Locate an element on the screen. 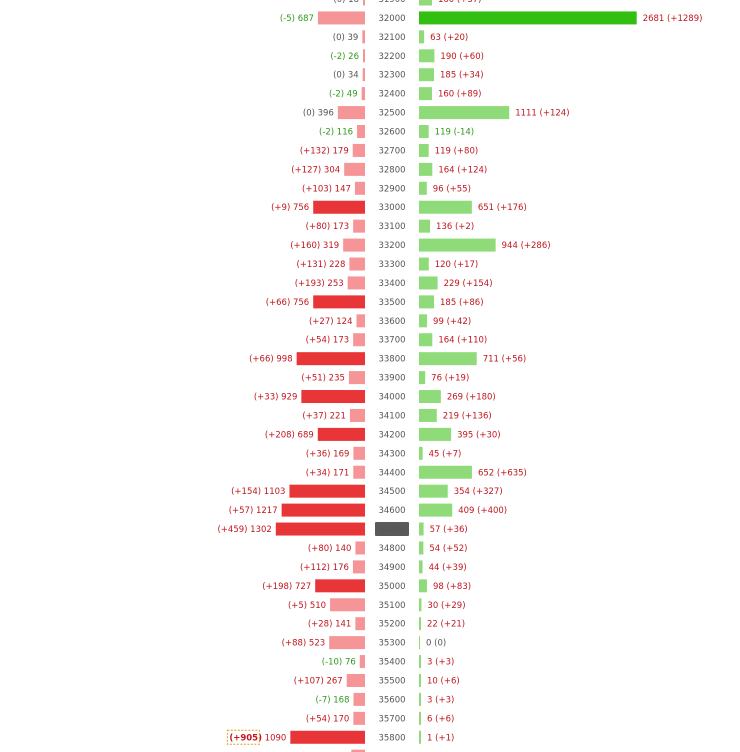 The image size is (740, 752). right-value-label: 944 is located at coordinates (511, 246).